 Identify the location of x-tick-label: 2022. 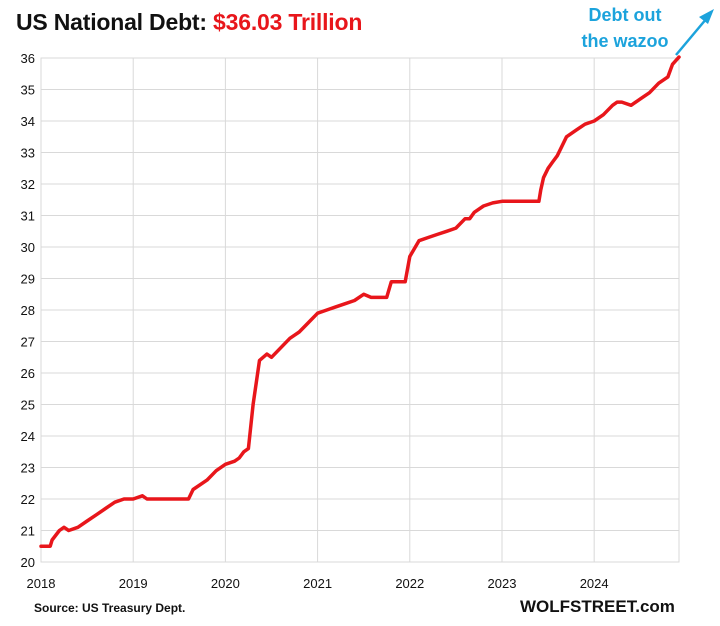
(409, 583).